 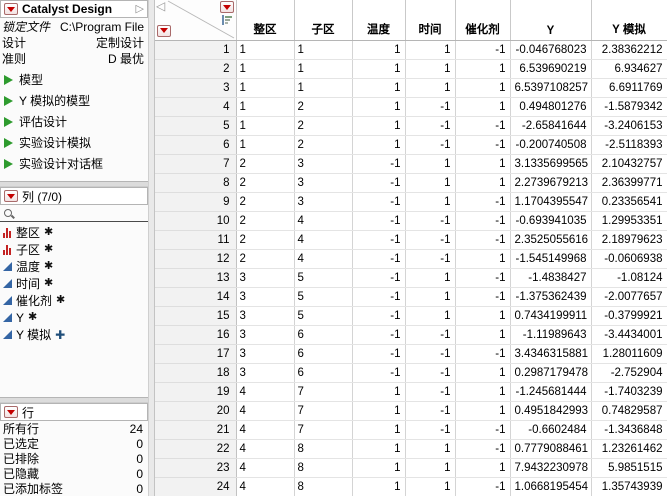 What do you see at coordinates (323, 392) in the screenshot?
I see `cell: 7` at bounding box center [323, 392].